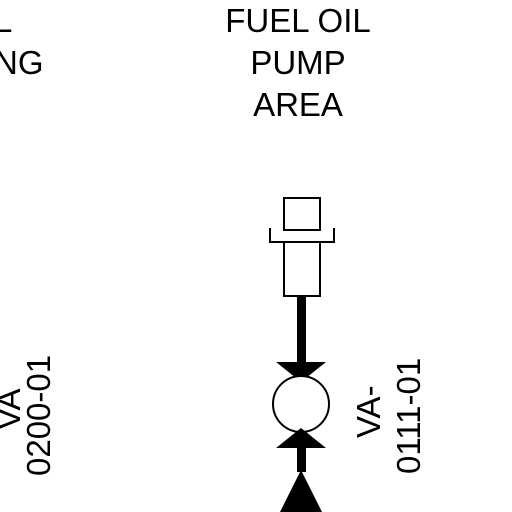  What do you see at coordinates (22, 62) in the screenshot?
I see `left-area-label-line2: NG` at bounding box center [22, 62].